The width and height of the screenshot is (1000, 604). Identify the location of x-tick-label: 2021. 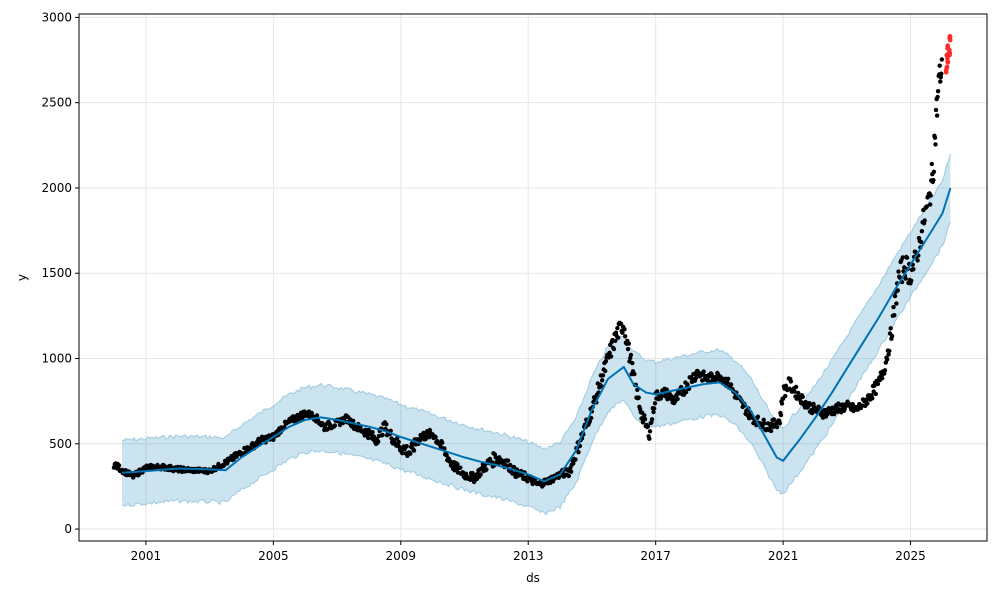
(783, 556).